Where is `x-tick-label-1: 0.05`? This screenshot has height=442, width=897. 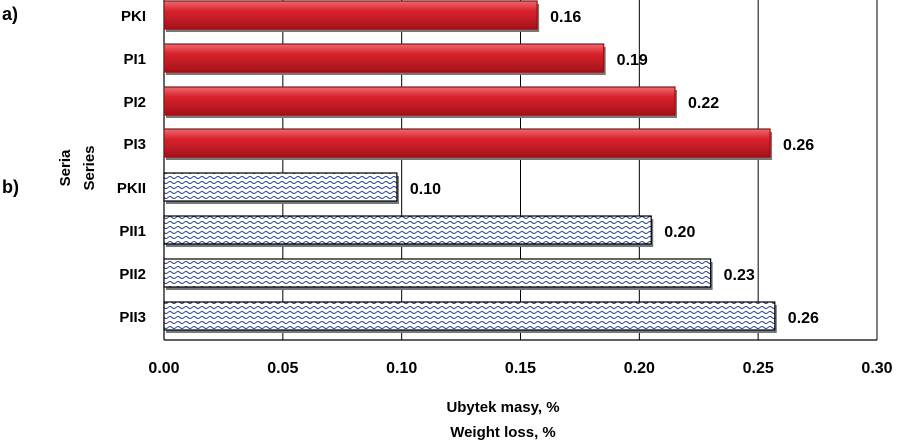
x-tick-label-1: 0.05 is located at coordinates (282, 368).